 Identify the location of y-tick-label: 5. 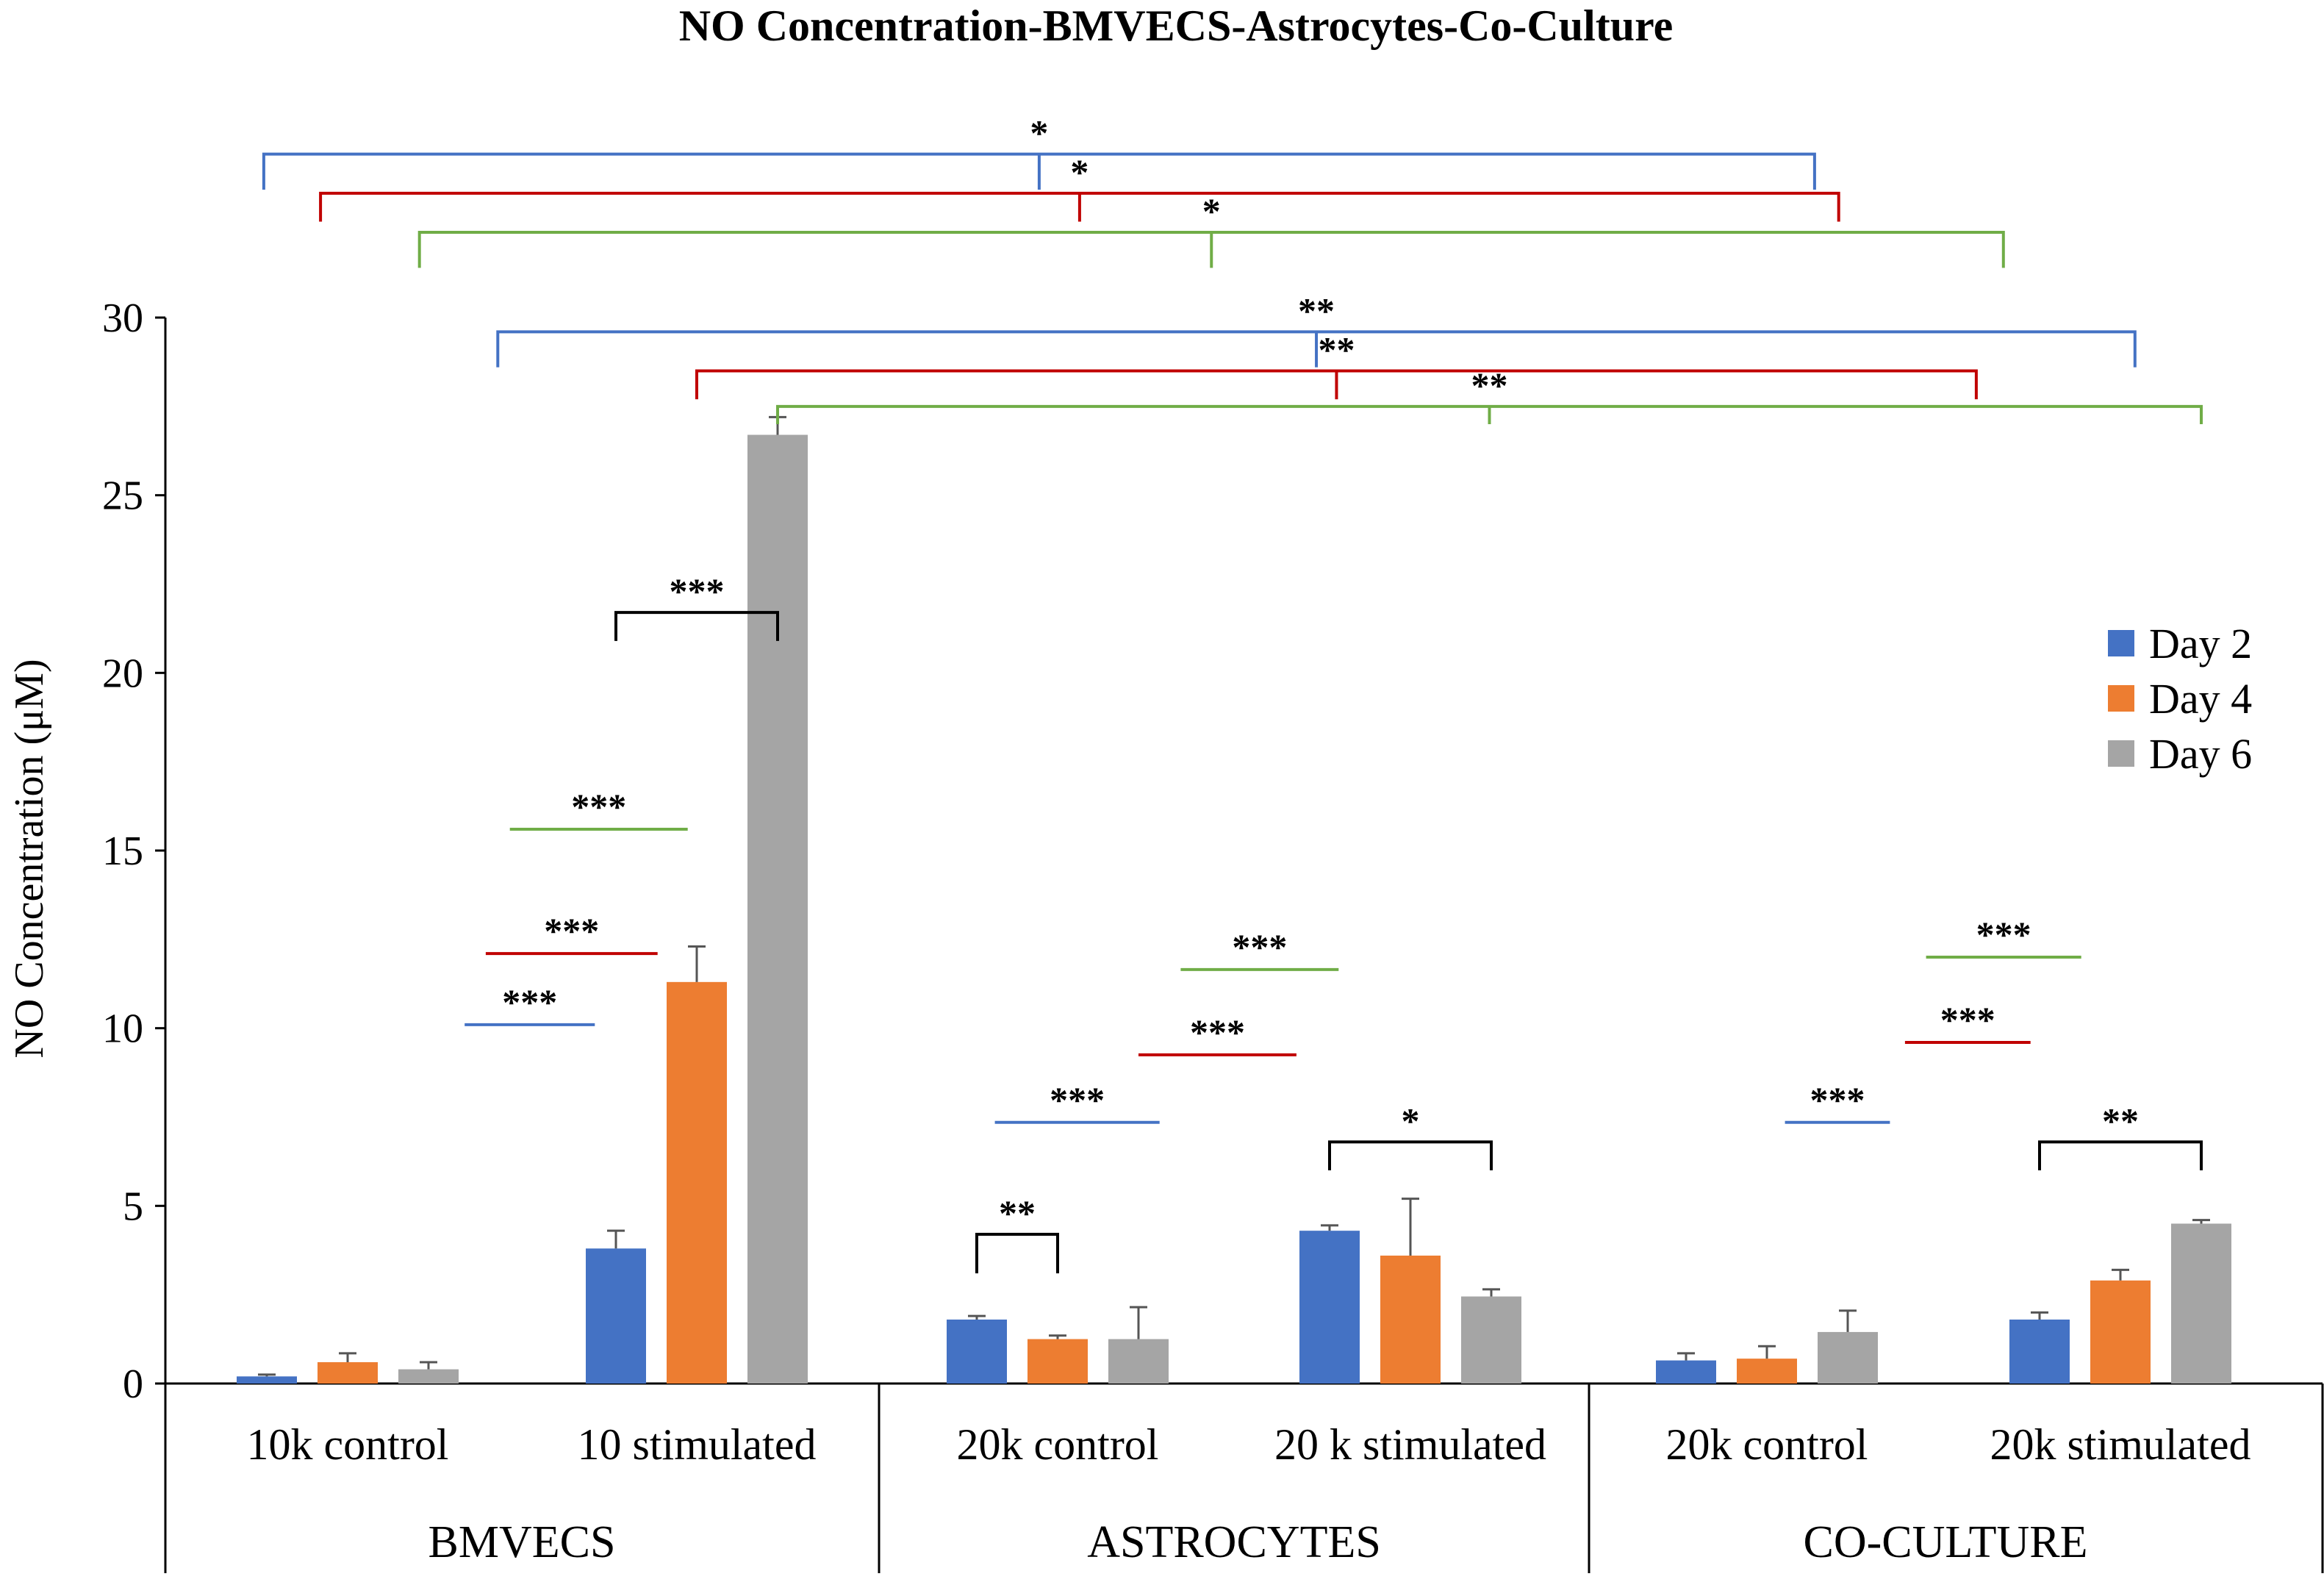
(133, 1206).